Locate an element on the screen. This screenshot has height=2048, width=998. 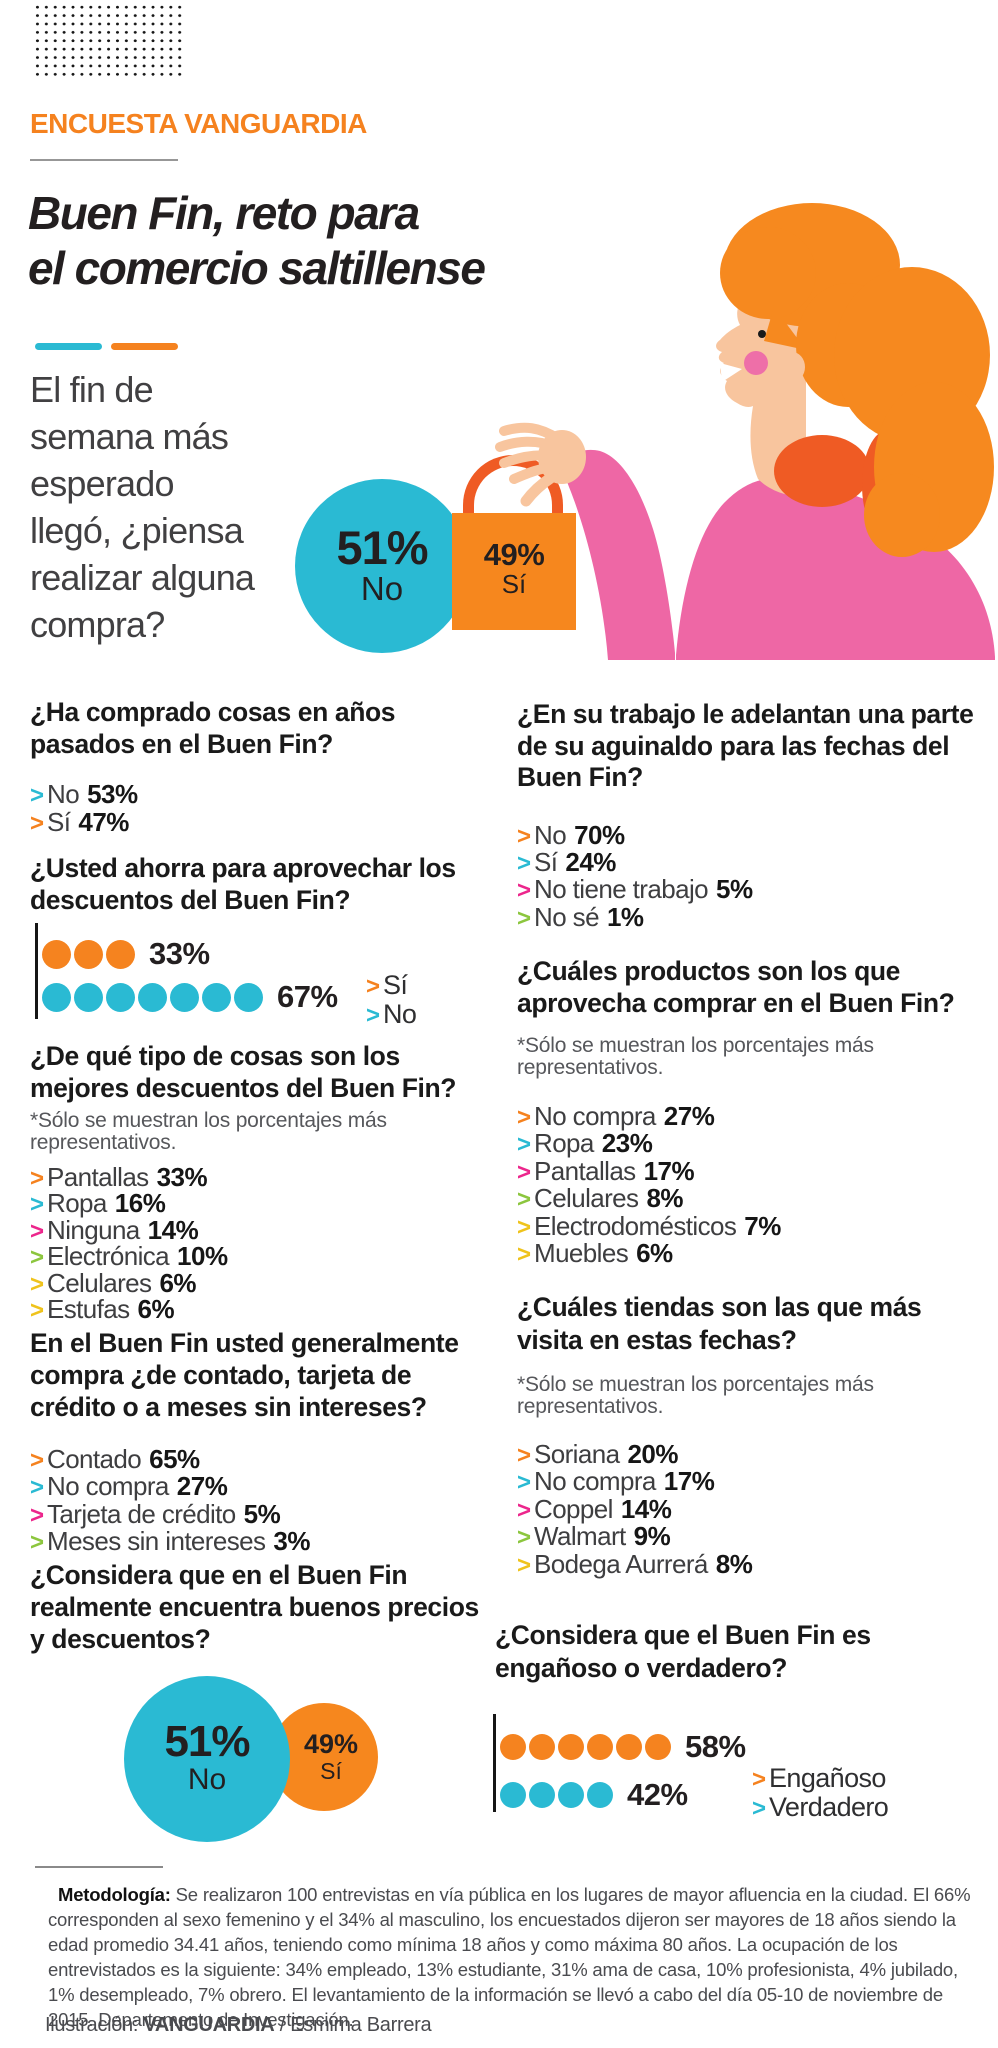
ear-shape is located at coordinates (792, 367).